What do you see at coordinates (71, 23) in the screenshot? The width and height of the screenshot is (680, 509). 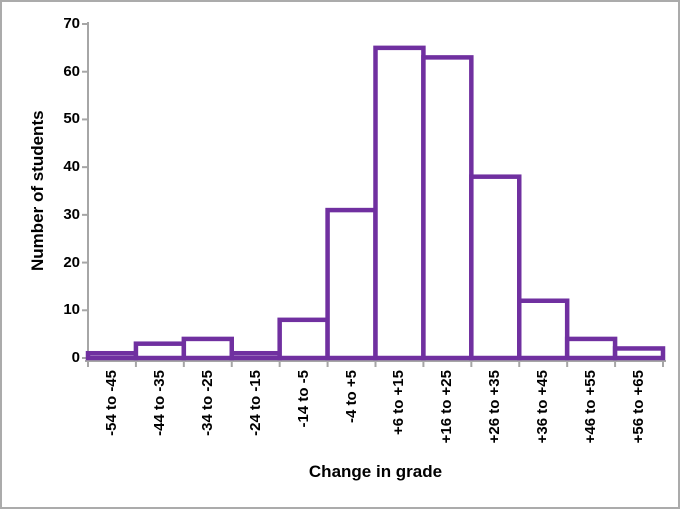 I see `y-tick-label: 70` at bounding box center [71, 23].